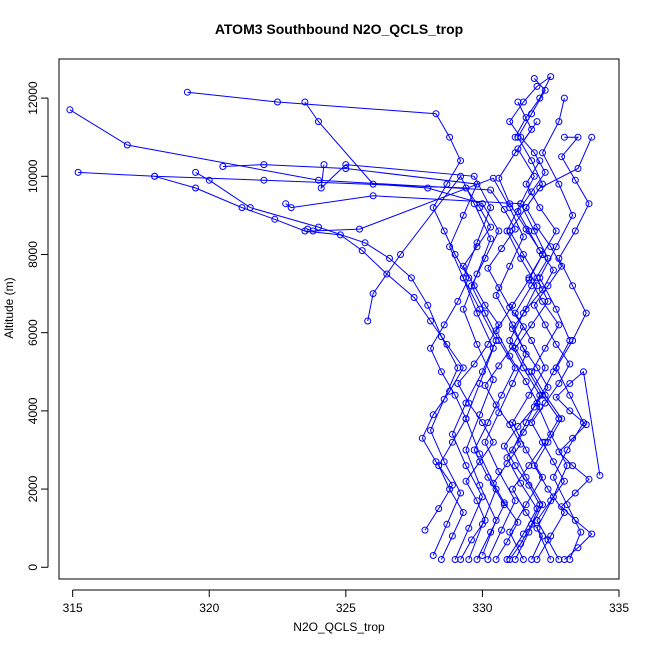 This screenshot has height=650, width=650. What do you see at coordinates (339, 627) in the screenshot?
I see `x-axis-label: N2O_QCLS_trop` at bounding box center [339, 627].